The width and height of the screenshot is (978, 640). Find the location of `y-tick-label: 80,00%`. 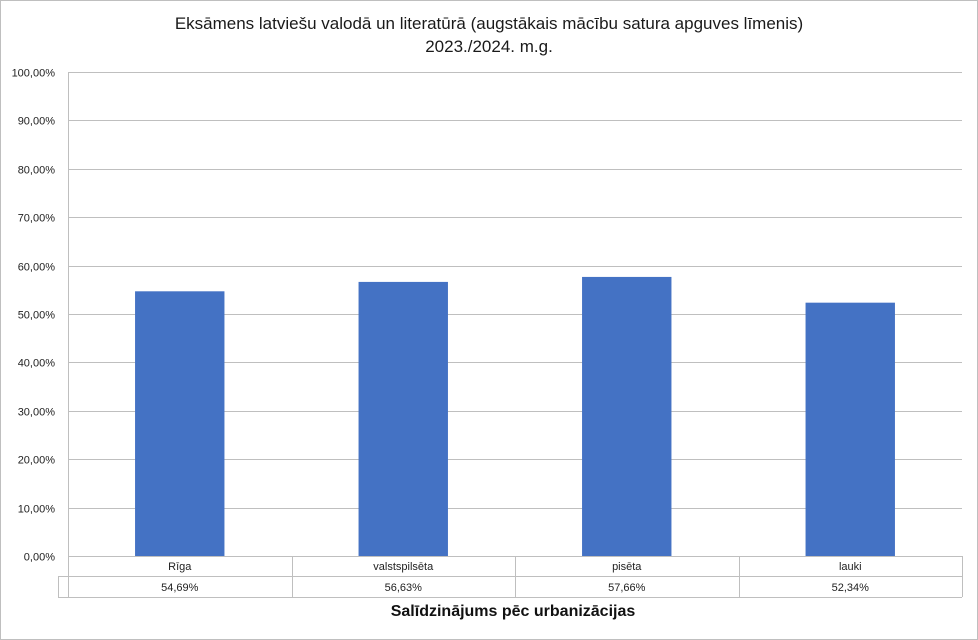

y-tick-label: 80,00% is located at coordinates (37, 171).